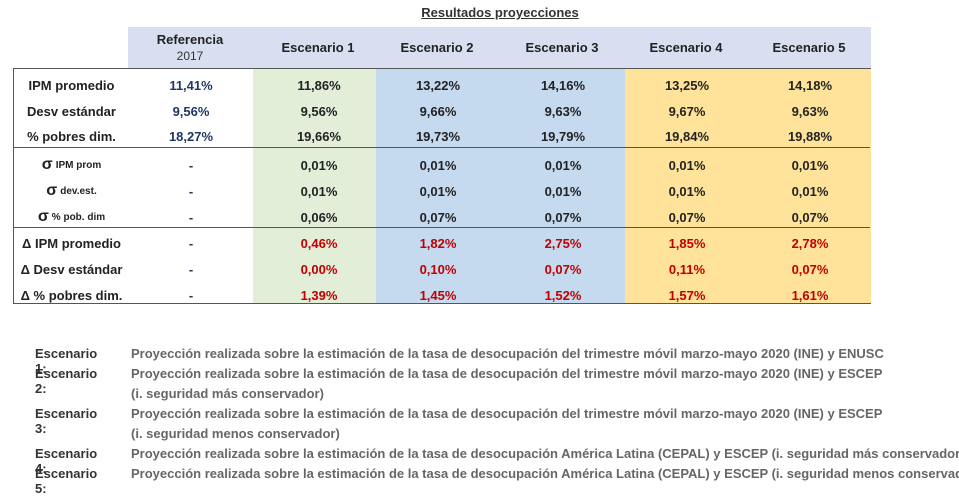 This screenshot has width=959, height=496. I want to click on row-label: σ IPM prom, so click(71, 165).